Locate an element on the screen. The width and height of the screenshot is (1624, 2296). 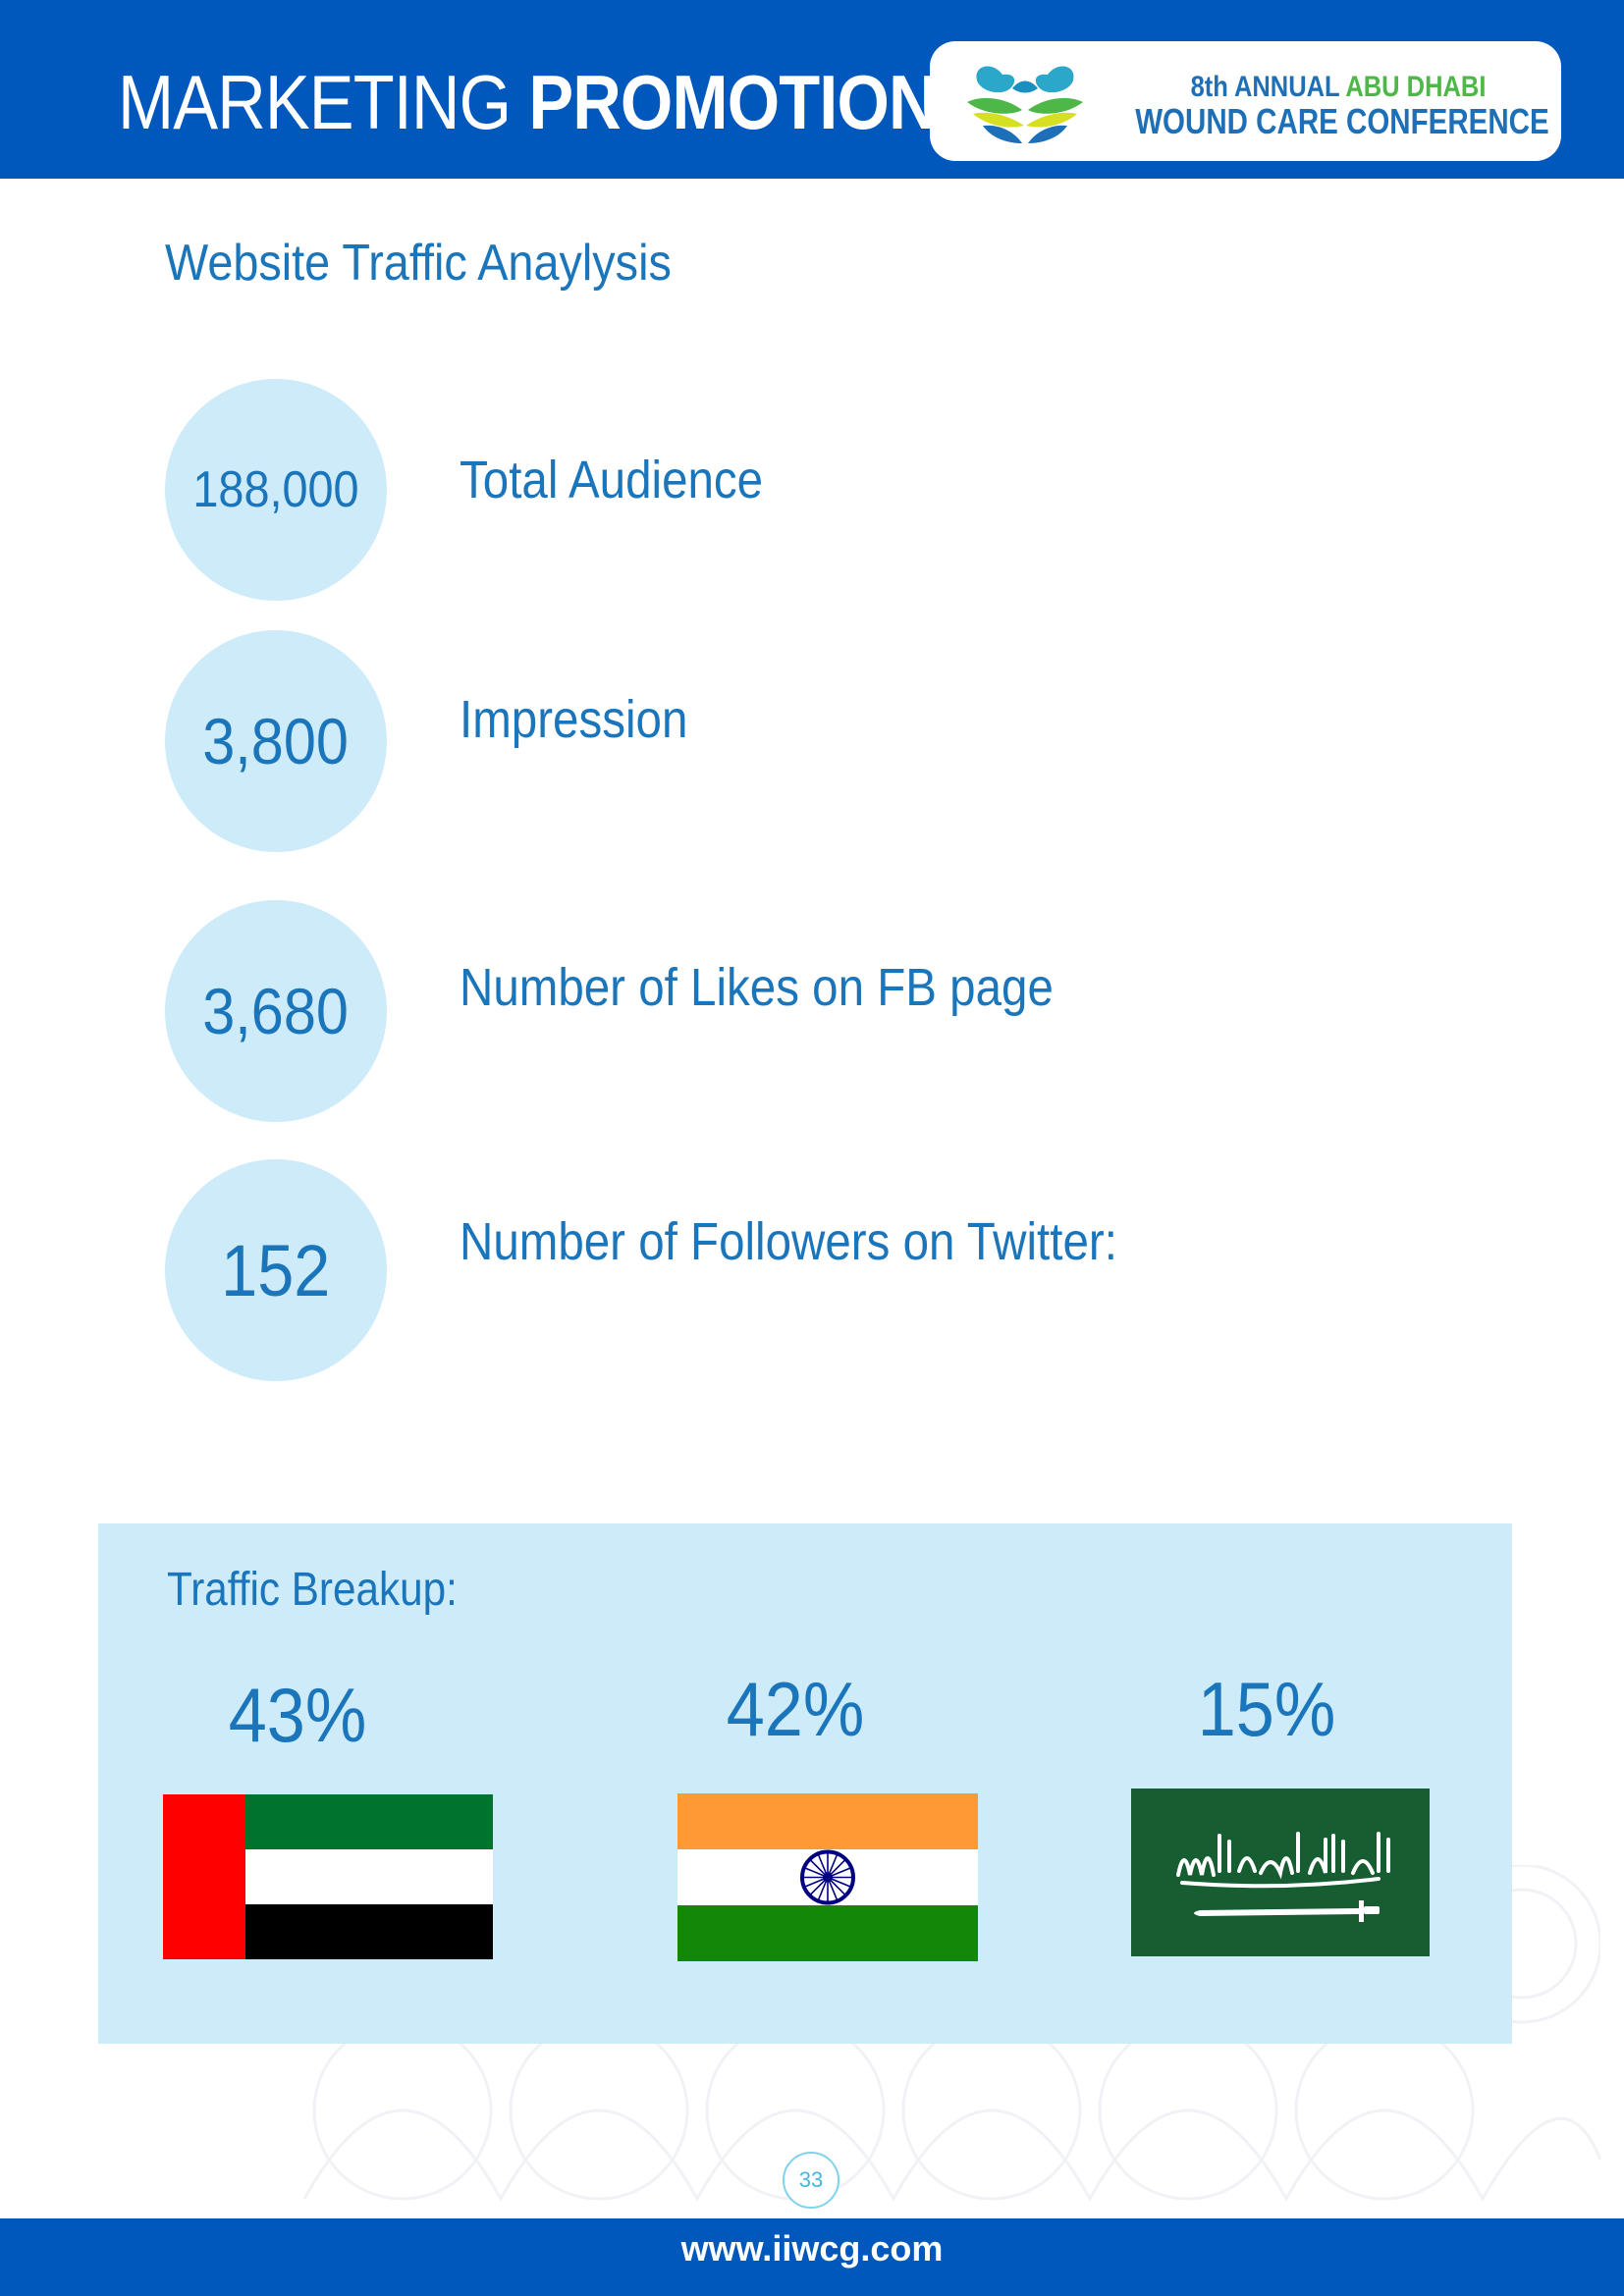
uae-flag-icon is located at coordinates (328, 1876).